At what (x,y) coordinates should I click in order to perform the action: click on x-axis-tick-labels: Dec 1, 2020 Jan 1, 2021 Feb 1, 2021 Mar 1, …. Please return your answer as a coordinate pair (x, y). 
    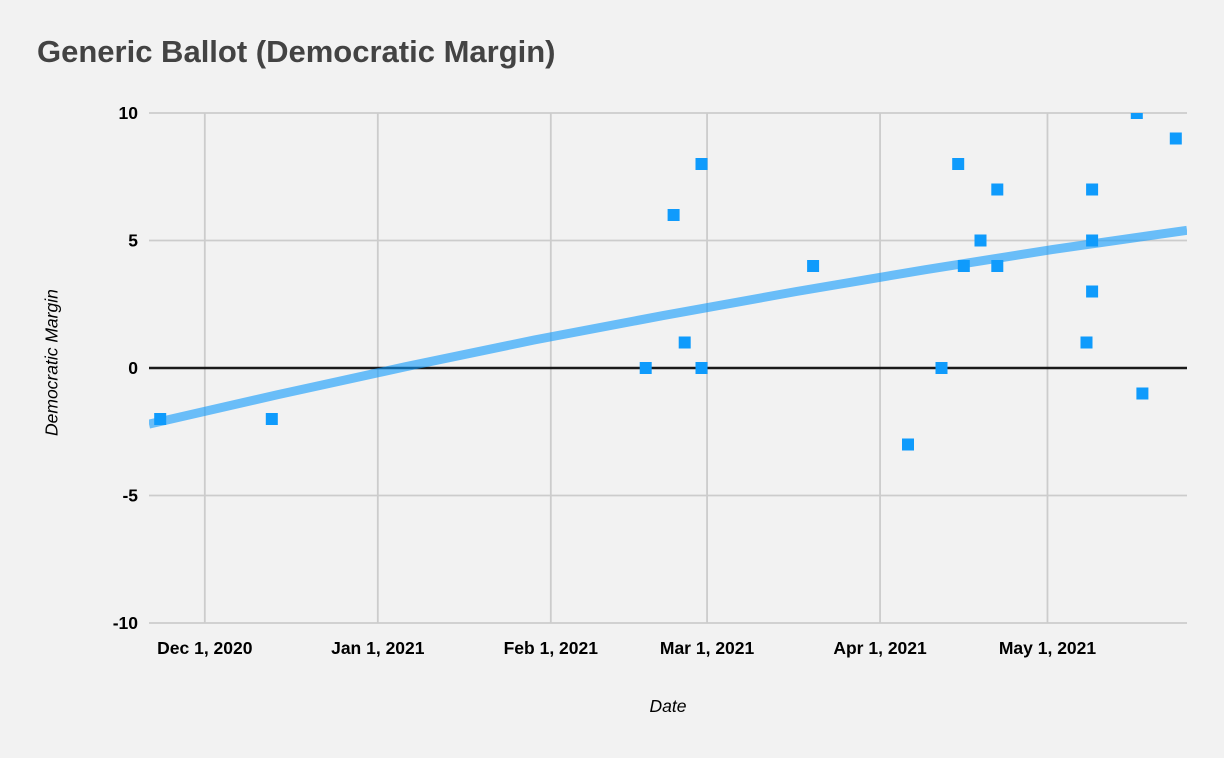
    Looking at the image, I should click on (626, 648).